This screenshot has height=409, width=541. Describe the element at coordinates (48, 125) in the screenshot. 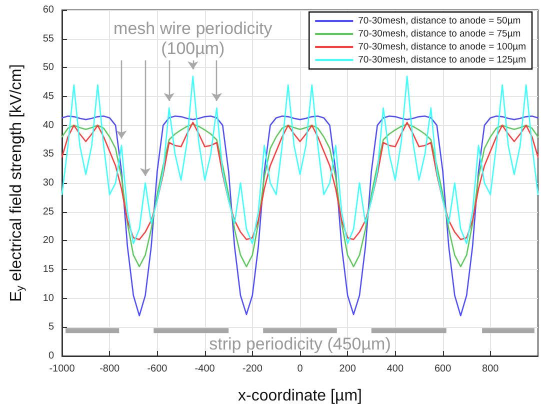

I see `y-tick-label: 40` at that location.